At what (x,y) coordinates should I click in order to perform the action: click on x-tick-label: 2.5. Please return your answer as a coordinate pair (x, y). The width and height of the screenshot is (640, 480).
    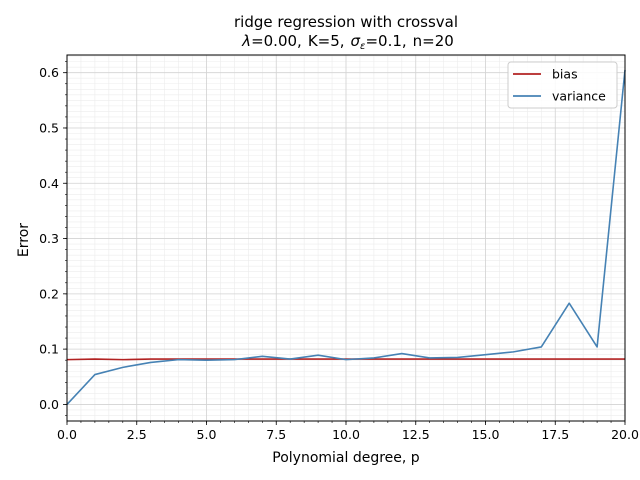
    Looking at the image, I should click on (137, 434).